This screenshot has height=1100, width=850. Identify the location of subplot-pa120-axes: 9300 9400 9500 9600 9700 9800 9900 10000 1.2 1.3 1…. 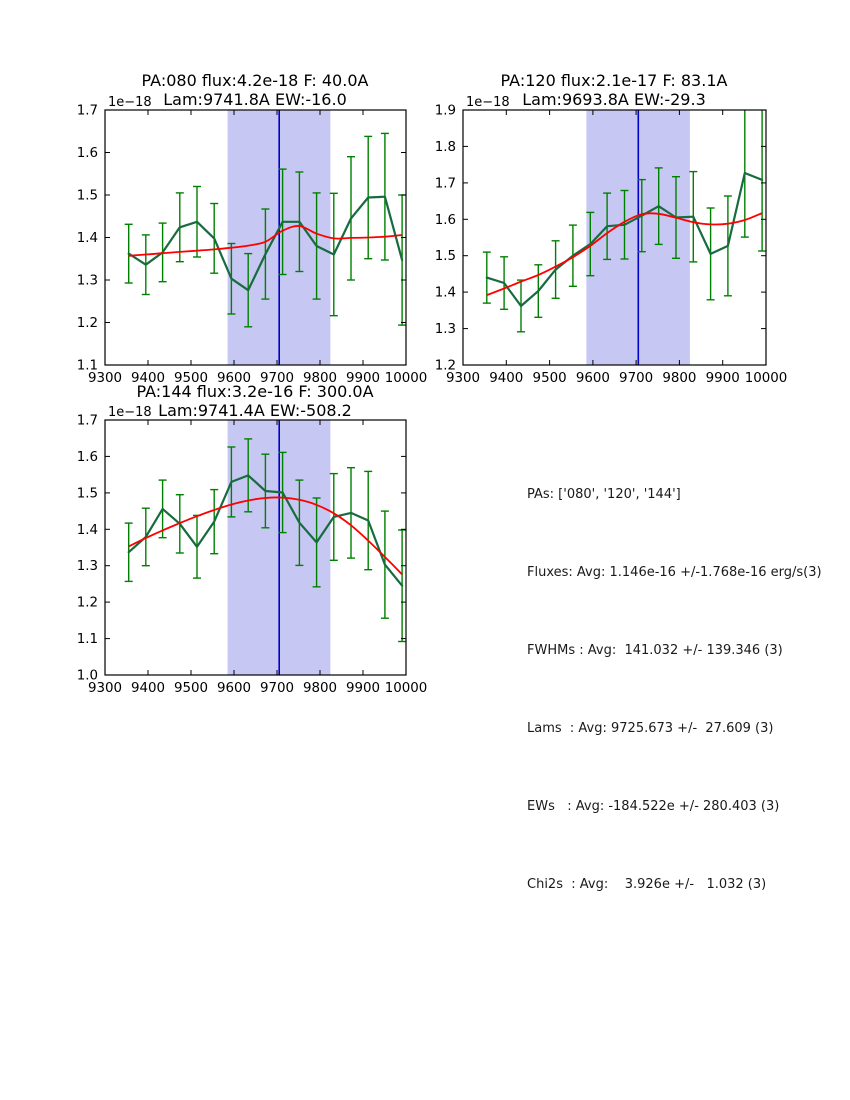
(611, 240).